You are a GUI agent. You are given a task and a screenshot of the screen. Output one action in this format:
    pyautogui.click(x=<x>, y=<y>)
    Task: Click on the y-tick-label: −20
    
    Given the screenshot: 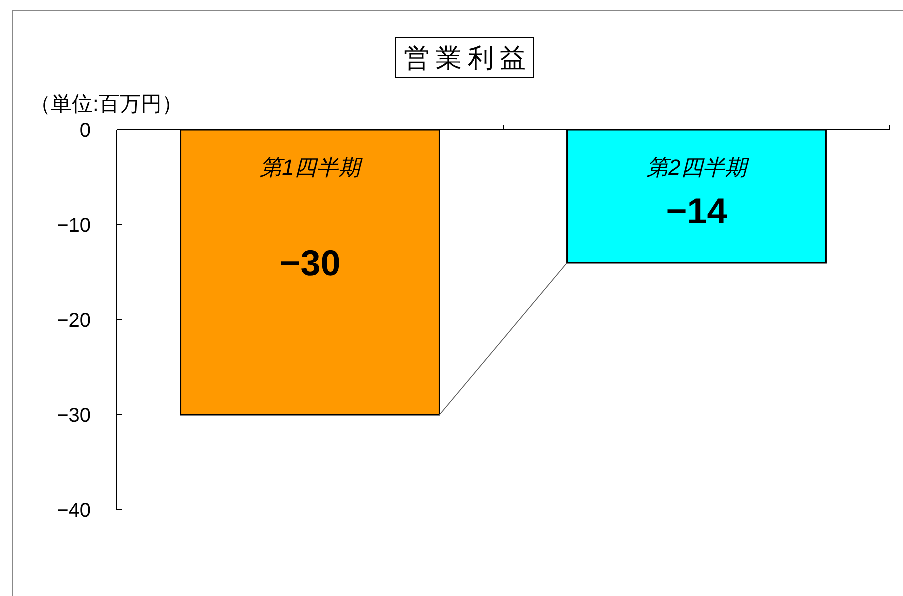 What is the action you would take?
    pyautogui.click(x=74, y=321)
    